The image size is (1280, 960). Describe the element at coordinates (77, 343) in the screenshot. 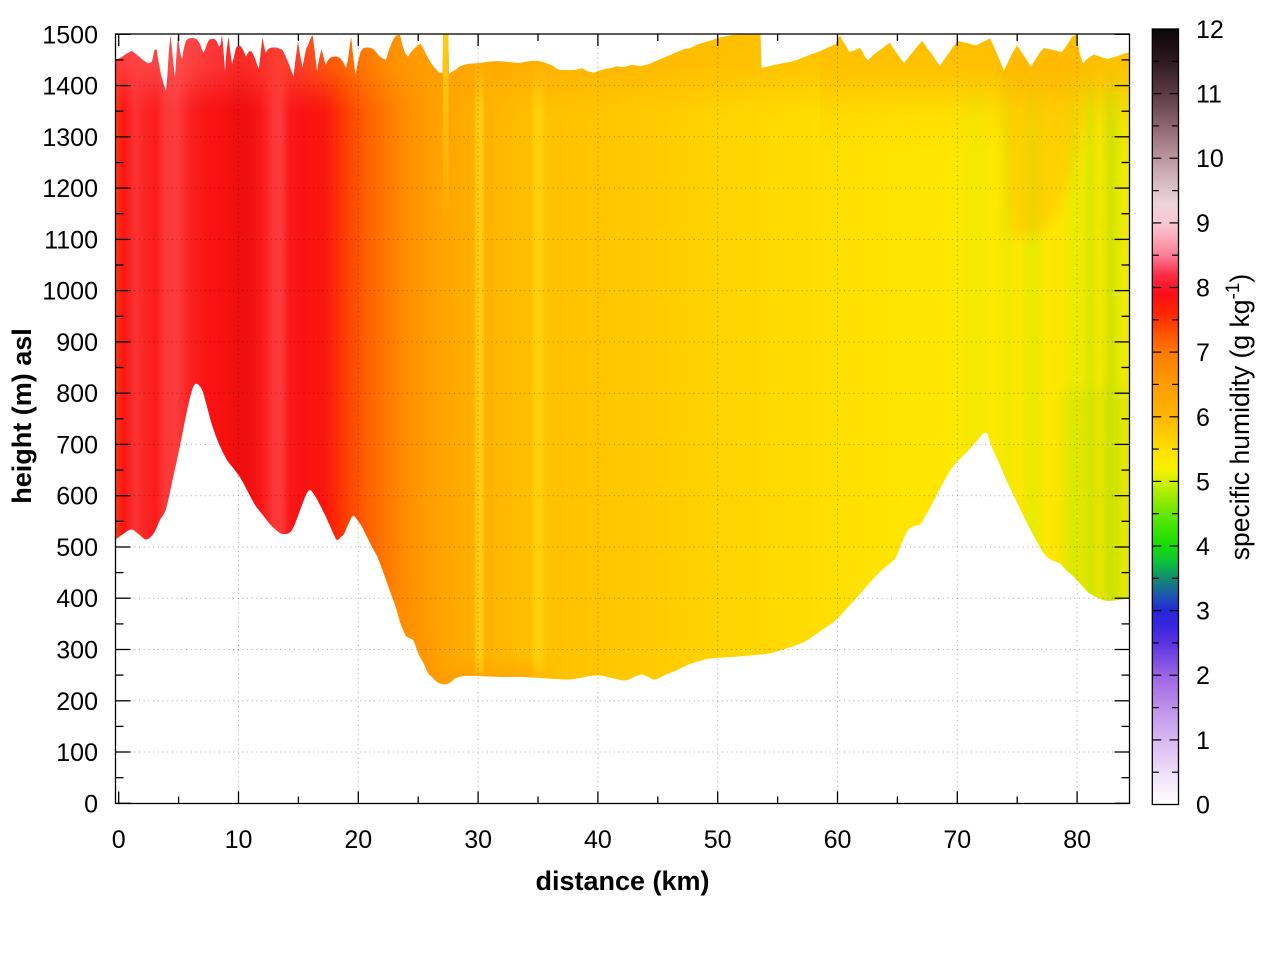

I see `svg-text: 900` at that location.